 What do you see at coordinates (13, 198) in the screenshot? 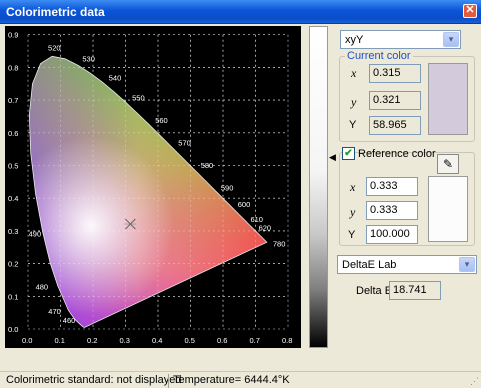
I see `y-tick-label: 0.4` at bounding box center [13, 198].